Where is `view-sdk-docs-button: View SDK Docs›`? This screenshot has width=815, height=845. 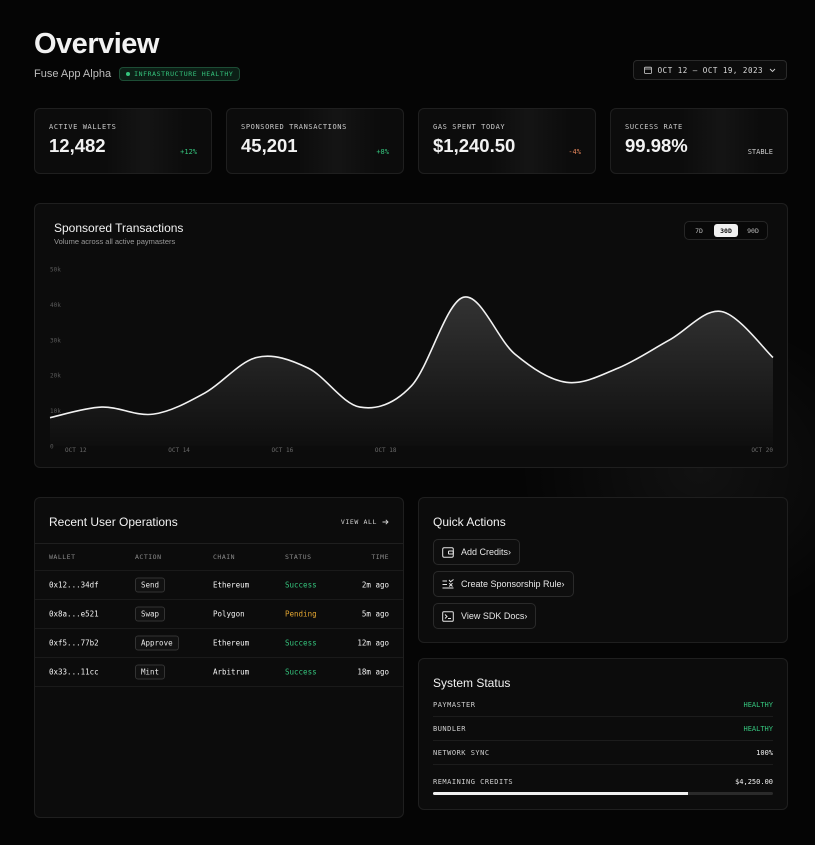 view-sdk-docs-button: View SDK Docs› is located at coordinates (485, 616).